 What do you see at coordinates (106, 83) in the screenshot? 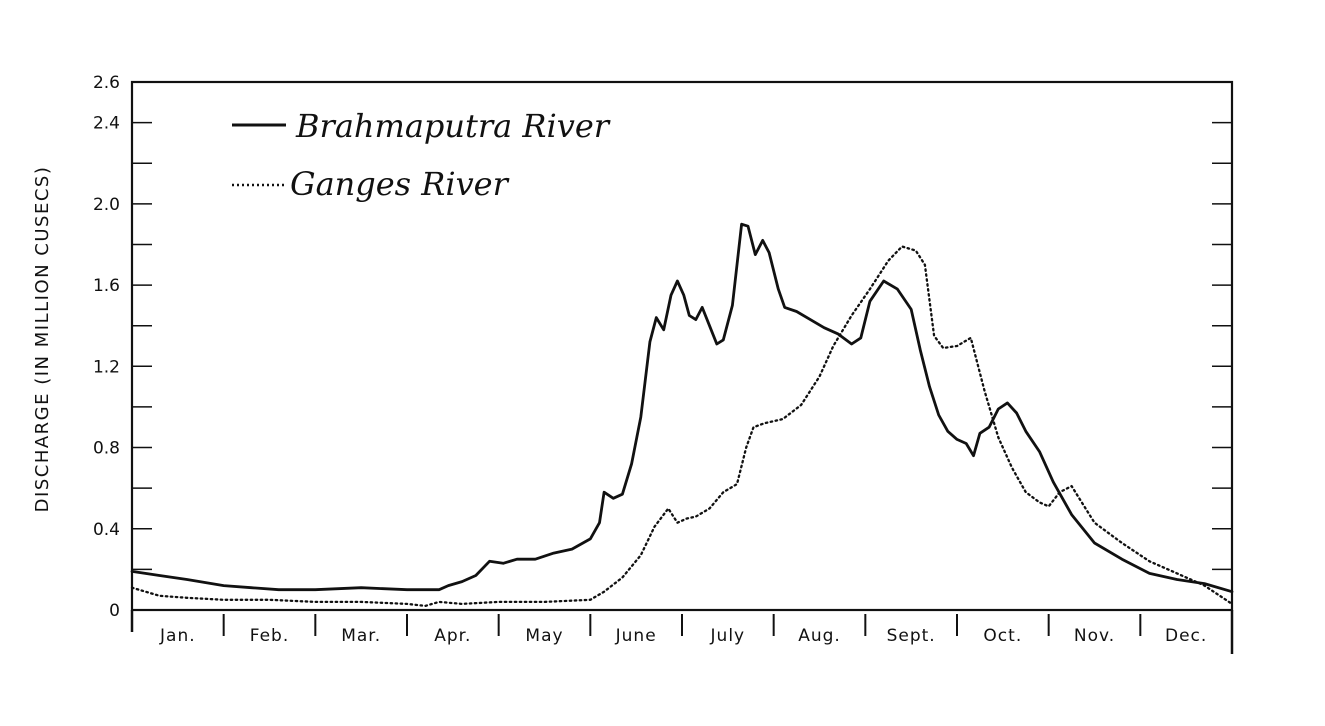
I see `y-tick-label: 2.6` at bounding box center [106, 83].